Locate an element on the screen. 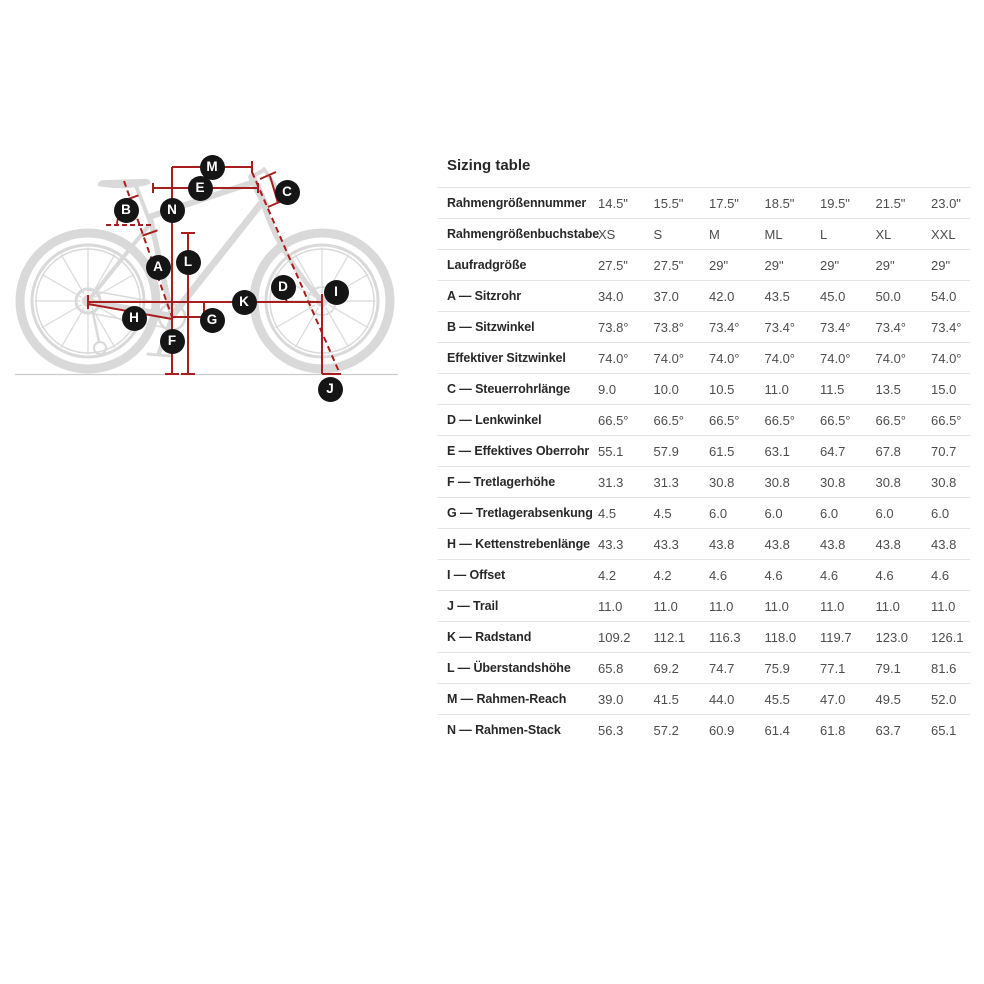 Image resolution: width=984 pixels, height=984 pixels. cell-value: 39.0 is located at coordinates (611, 699).